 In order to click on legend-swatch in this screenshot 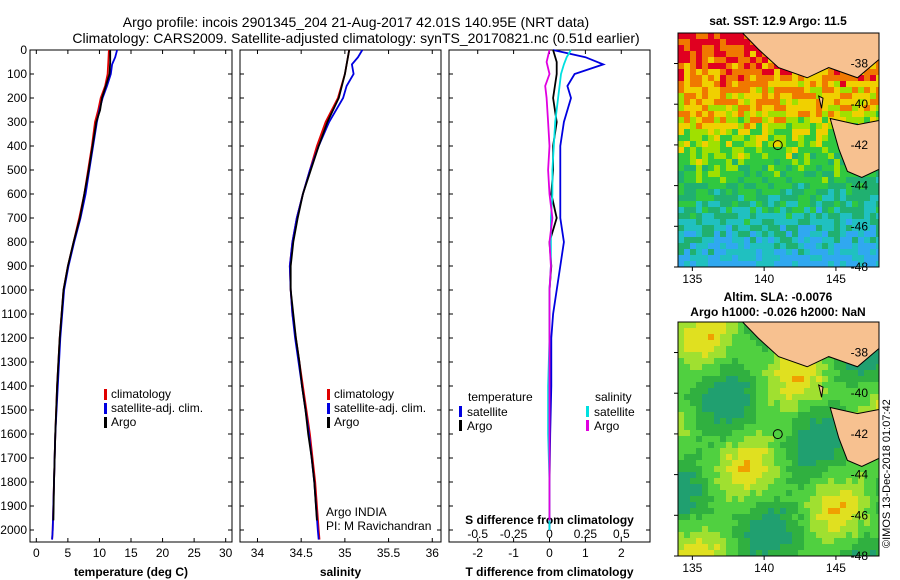, I will do `click(105, 422)`.